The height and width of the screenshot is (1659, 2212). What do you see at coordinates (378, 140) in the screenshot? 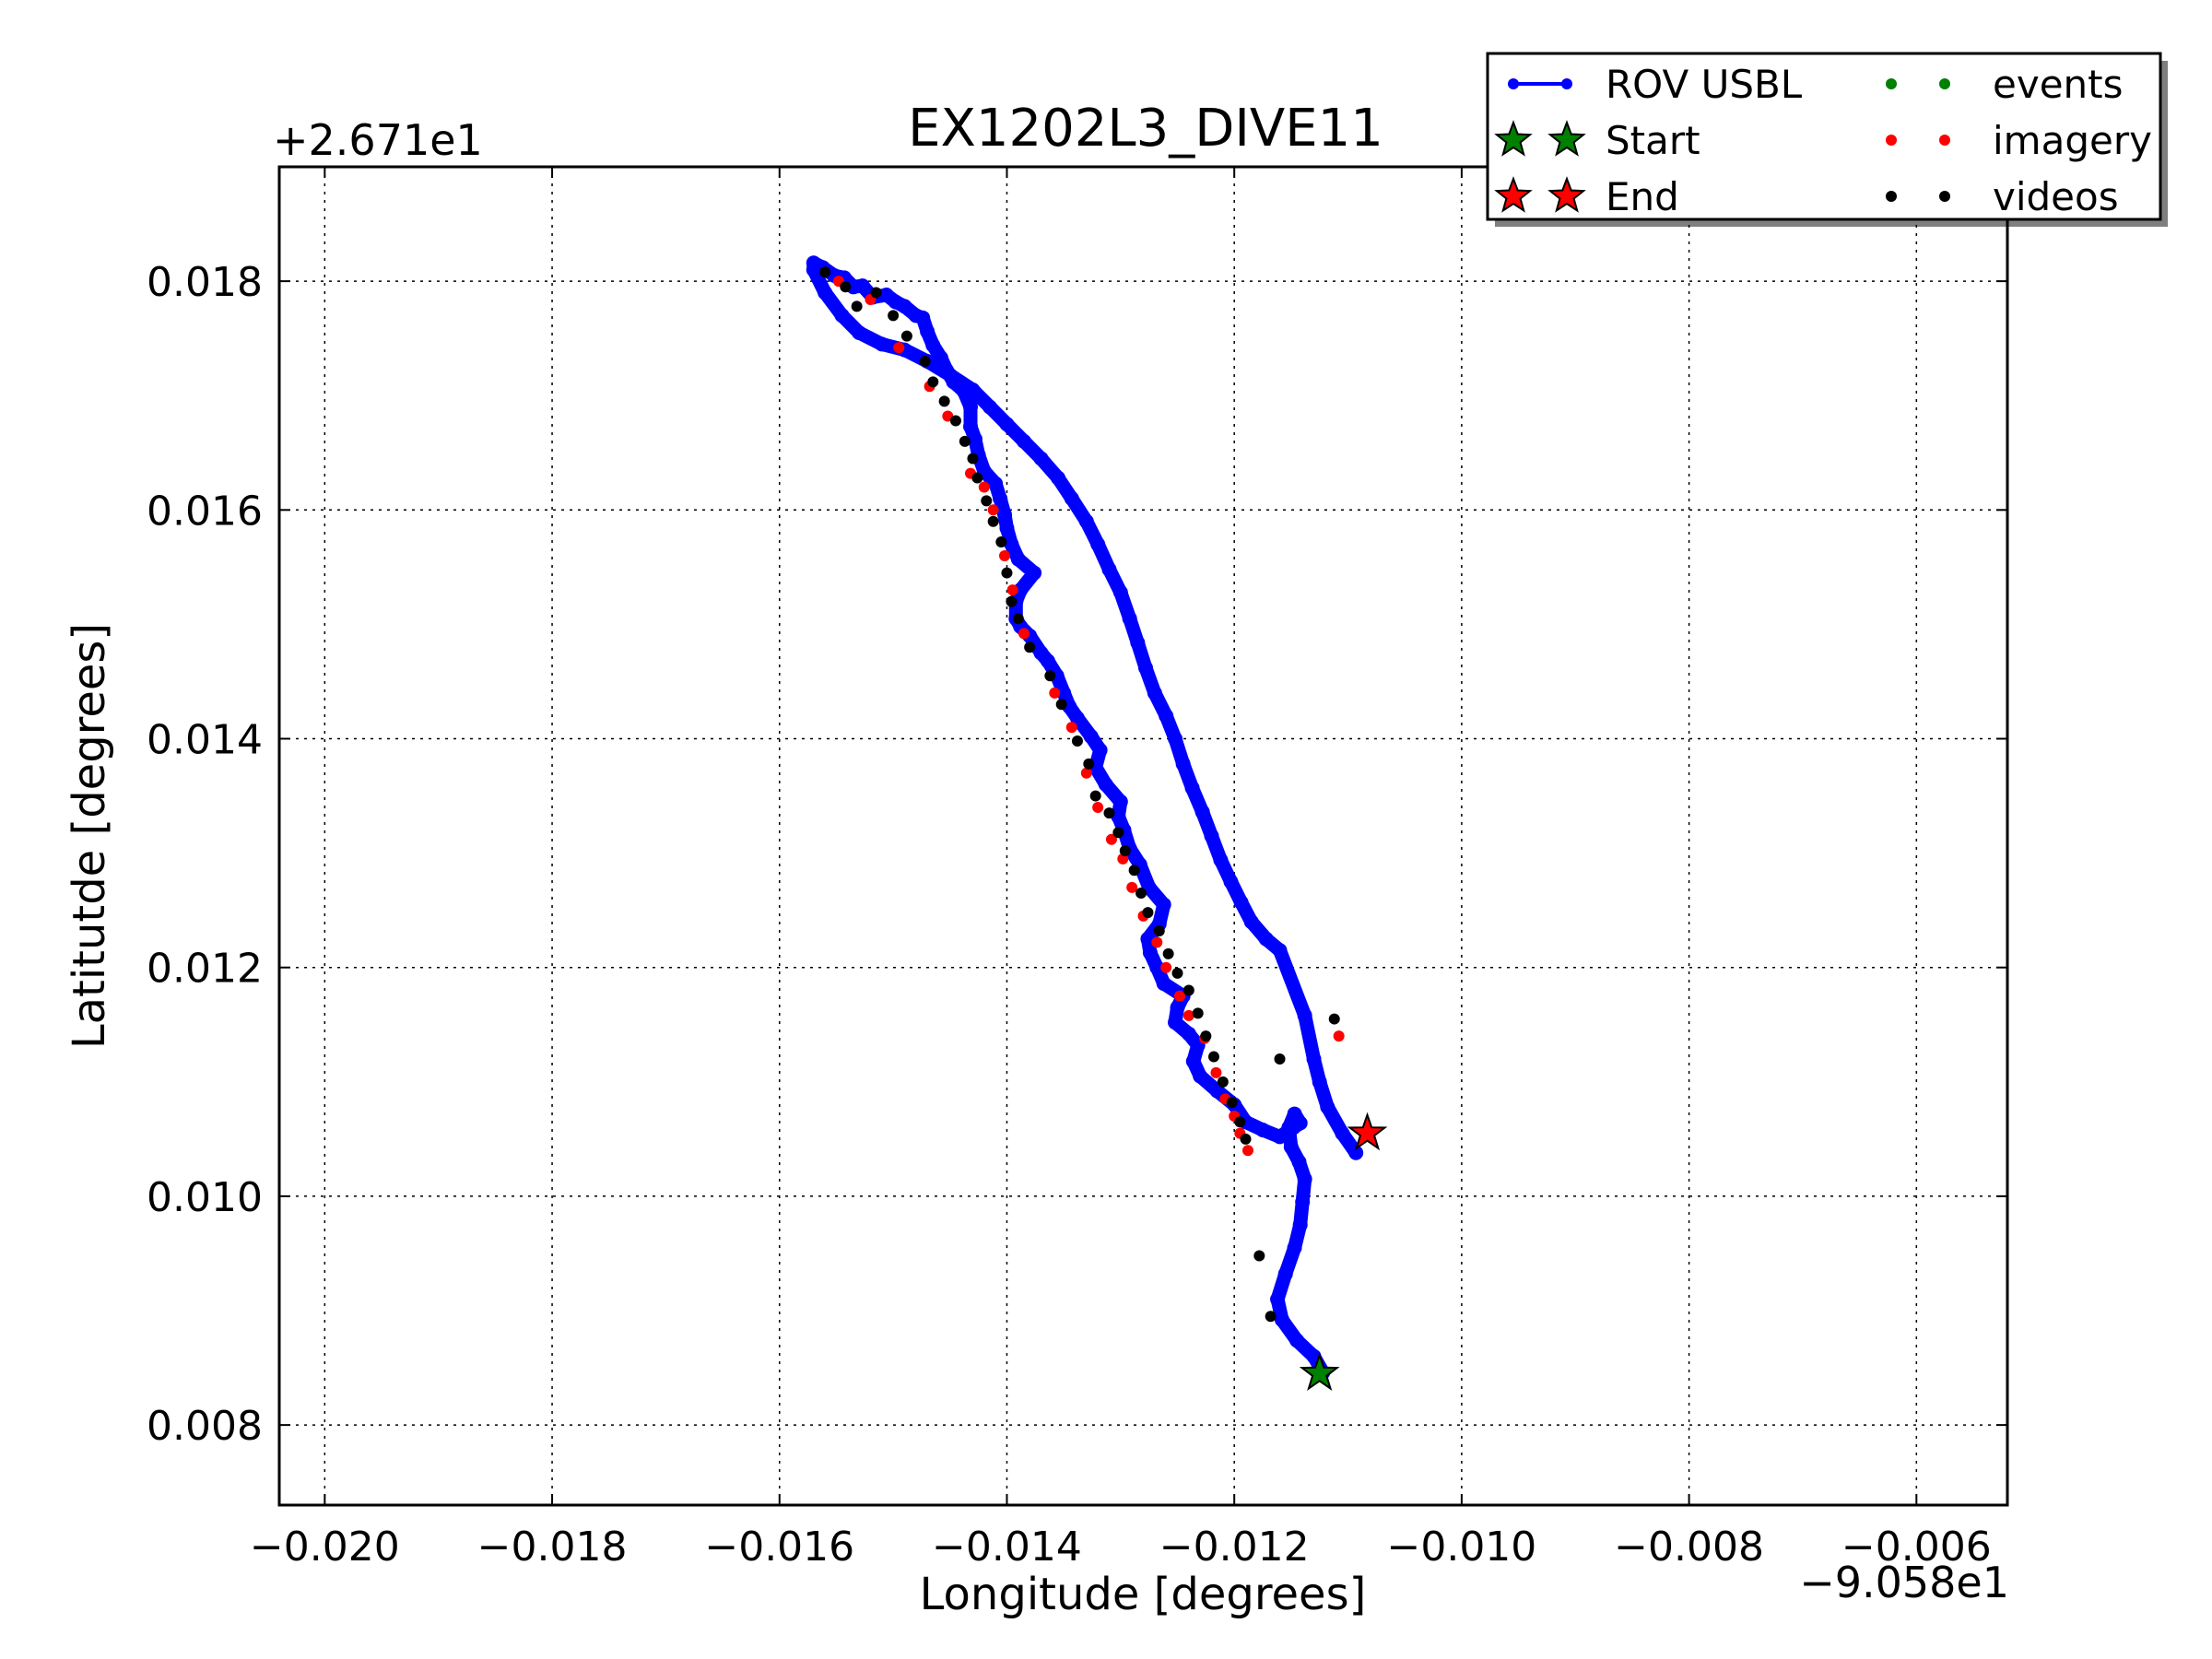
I see `y-offset-label: +2.671e1` at bounding box center [378, 140].